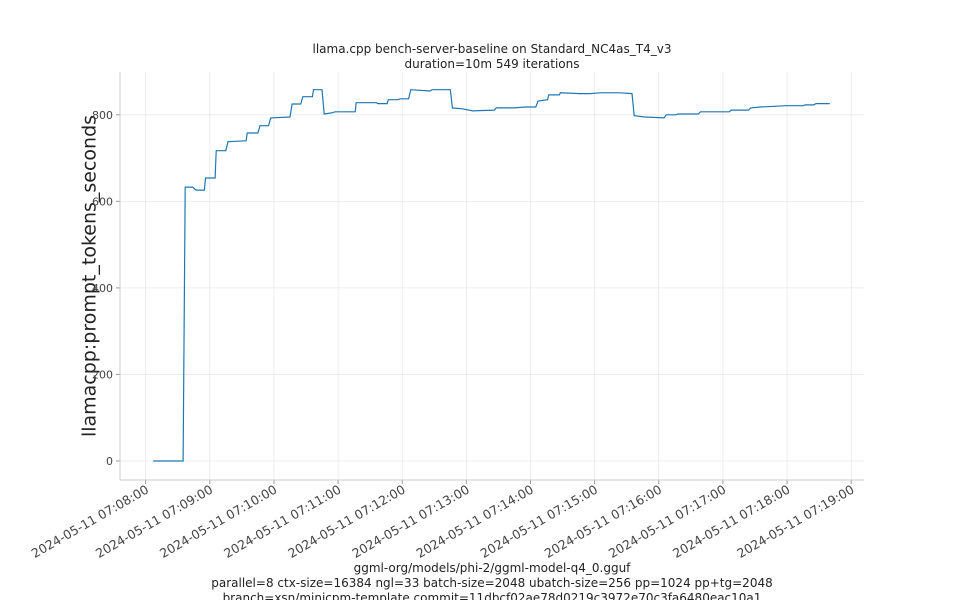 The image size is (960, 600). What do you see at coordinates (667, 521) in the screenshot?
I see `x-tick-label: 2024-05-11 07:17:00` at bounding box center [667, 521].